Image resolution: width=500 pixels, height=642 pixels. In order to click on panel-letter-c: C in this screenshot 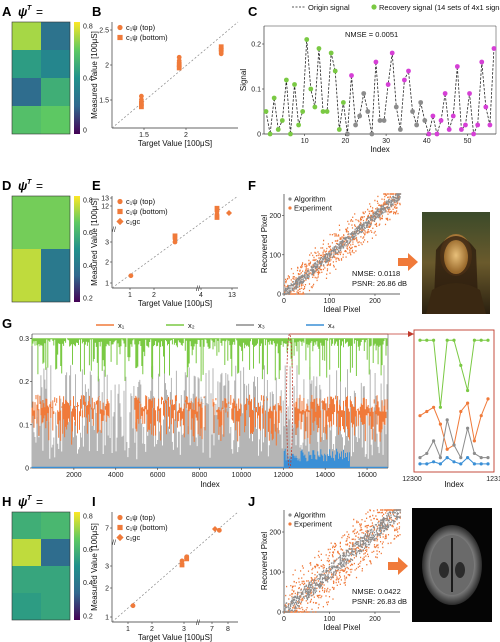, I will do `click(253, 11)`.